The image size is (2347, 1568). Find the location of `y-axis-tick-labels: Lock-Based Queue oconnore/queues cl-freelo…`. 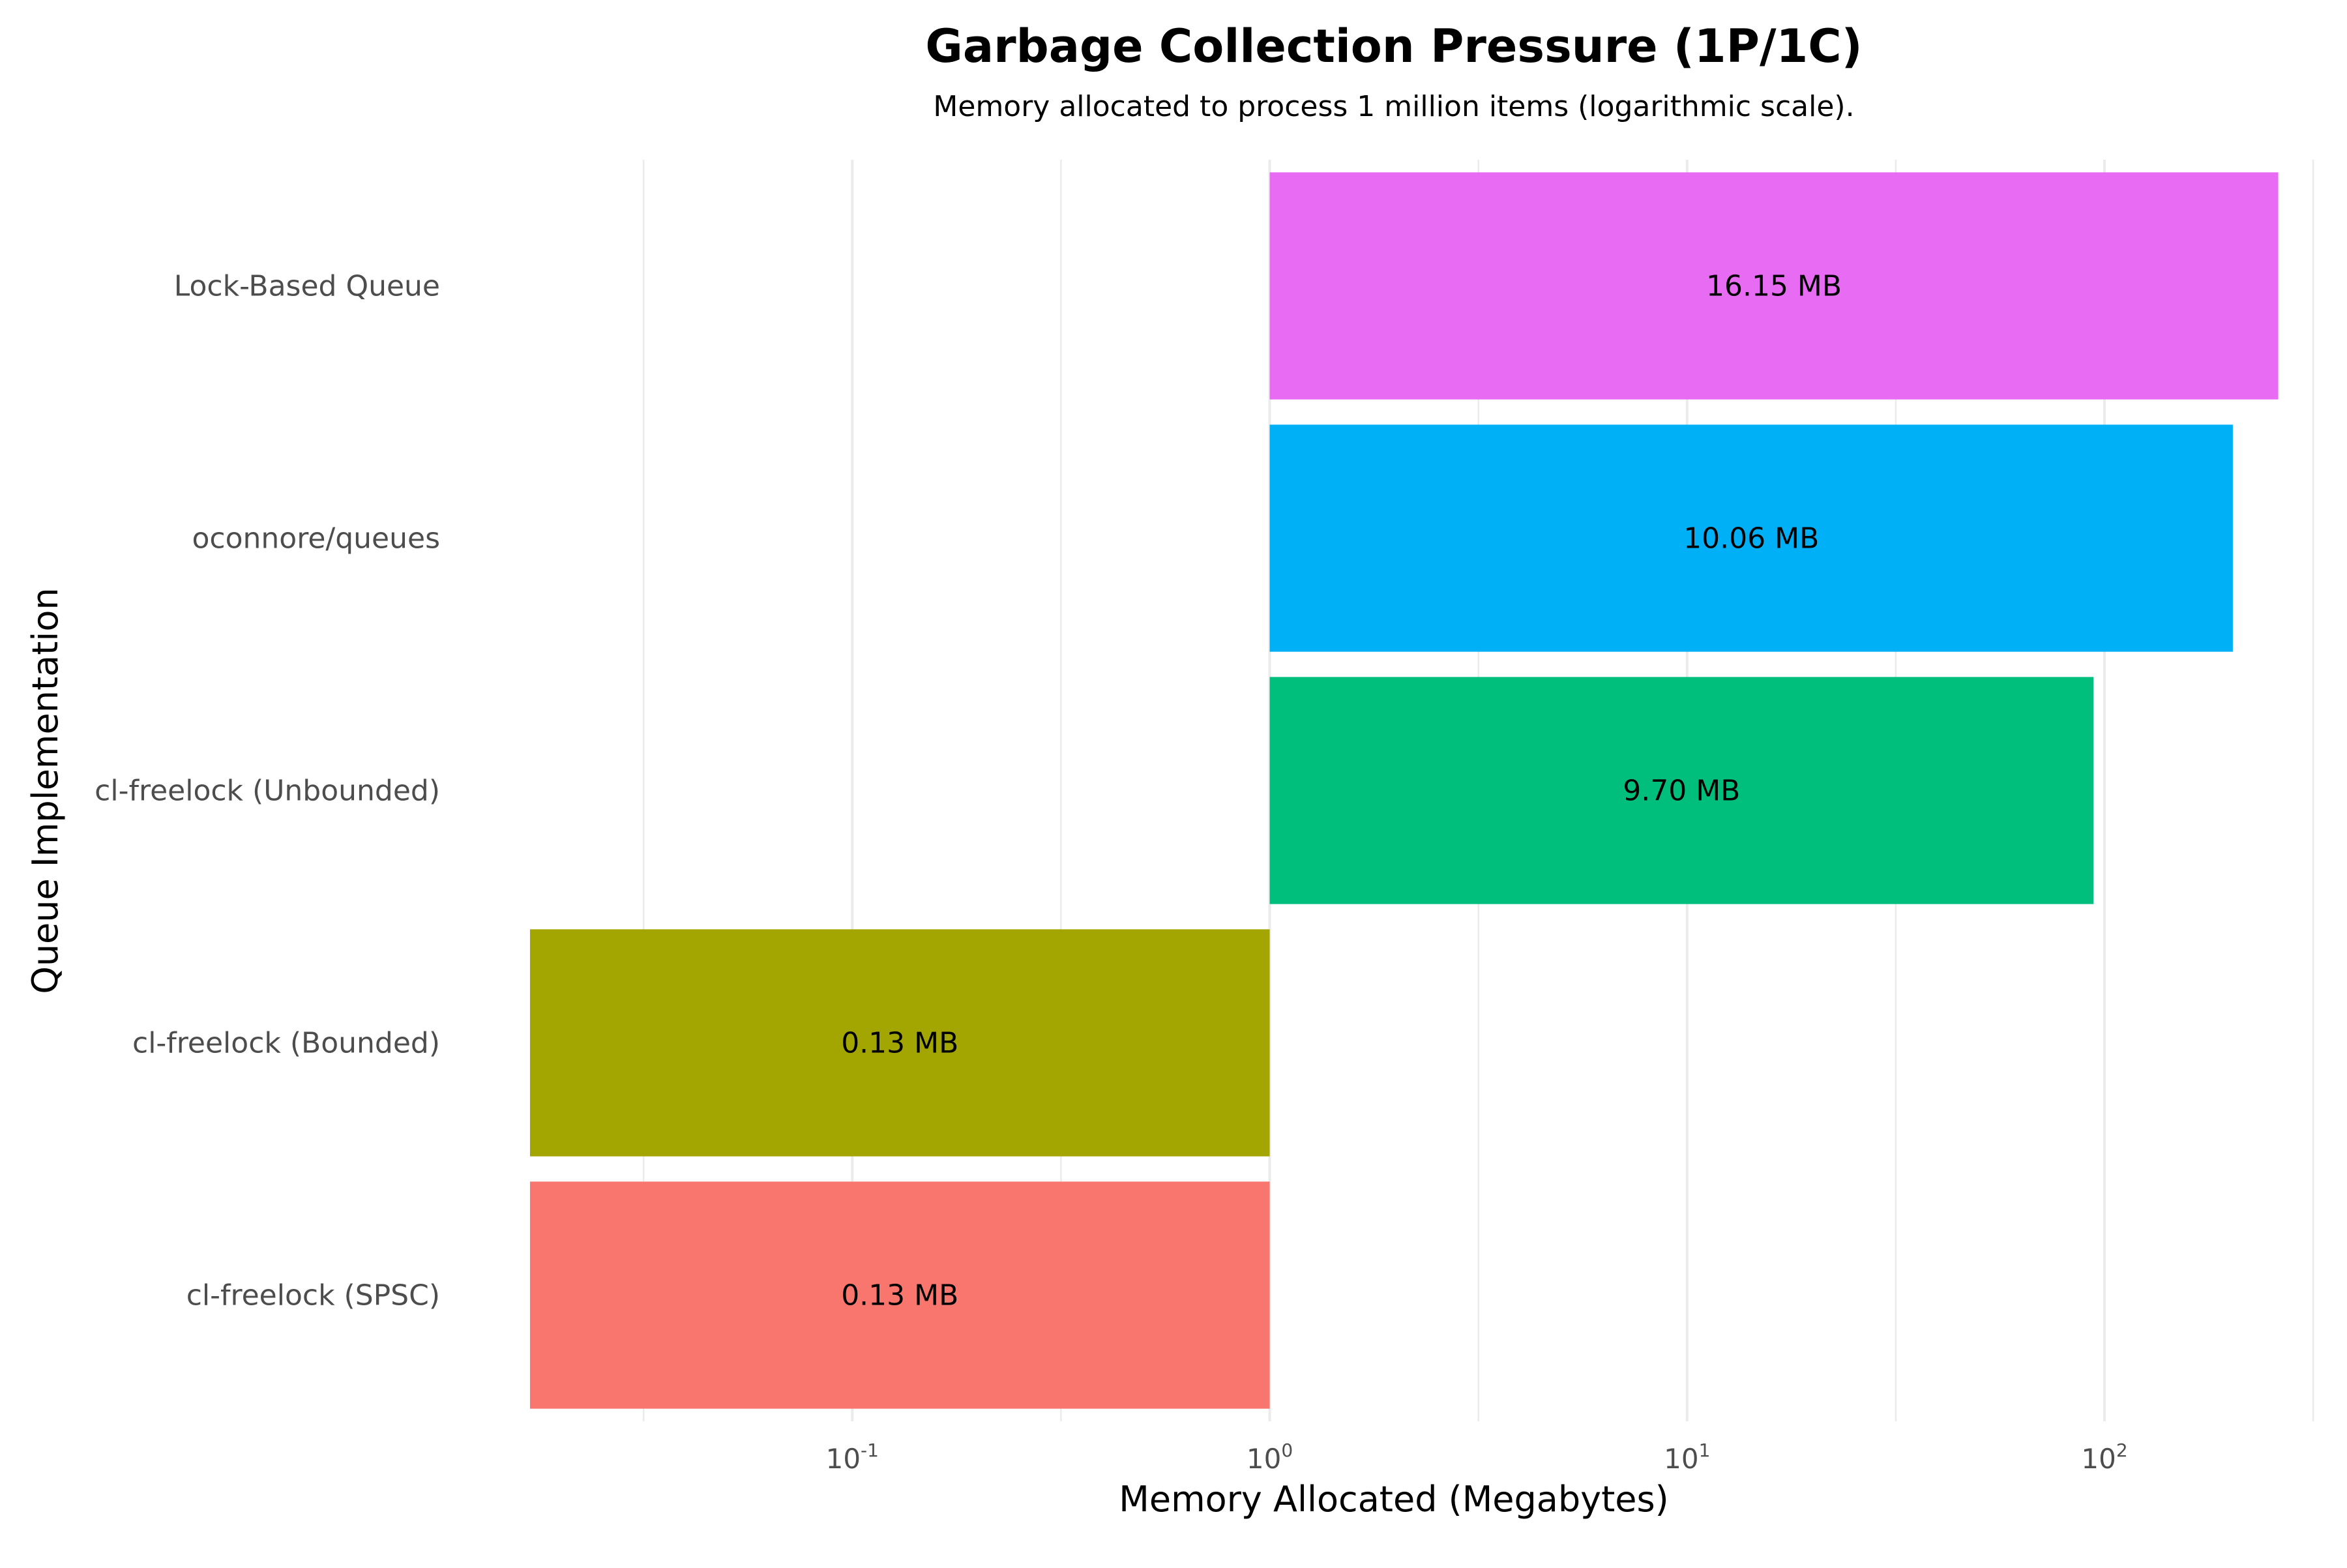

y-axis-tick-labels: Lock-Based Queue oconnore/queues cl-freelo… is located at coordinates (267, 791).